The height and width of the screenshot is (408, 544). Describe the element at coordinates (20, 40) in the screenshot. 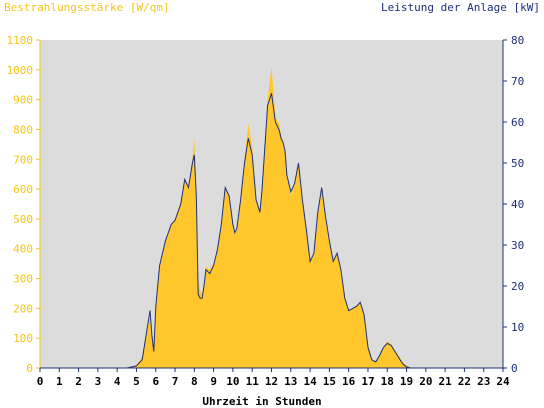

I see `left-tick-label: 1100` at that location.